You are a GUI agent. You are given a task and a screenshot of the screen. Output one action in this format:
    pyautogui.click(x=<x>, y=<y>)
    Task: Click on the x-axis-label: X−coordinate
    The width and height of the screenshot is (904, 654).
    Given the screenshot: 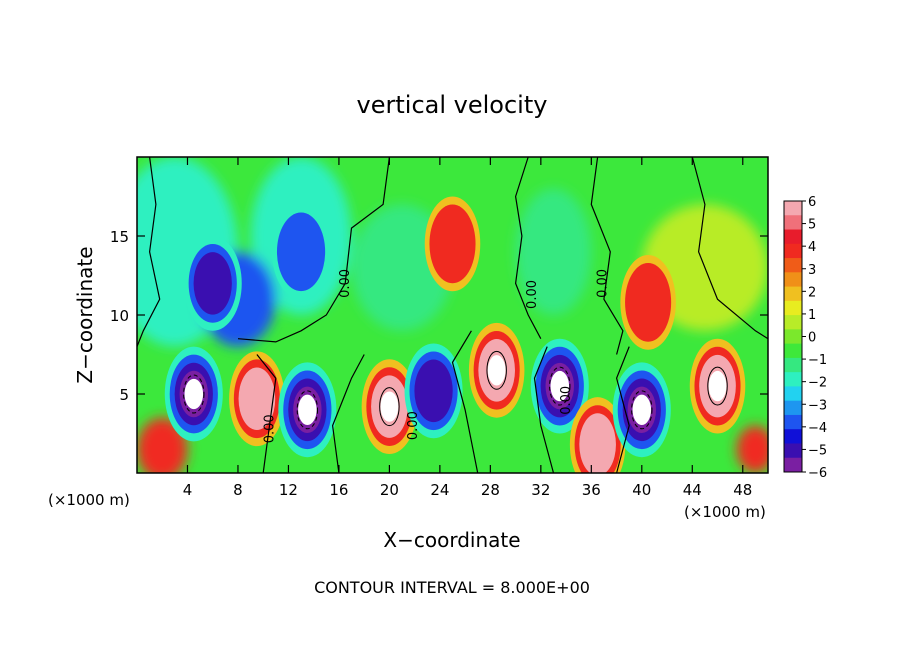 What is the action you would take?
    pyautogui.click(x=451, y=540)
    